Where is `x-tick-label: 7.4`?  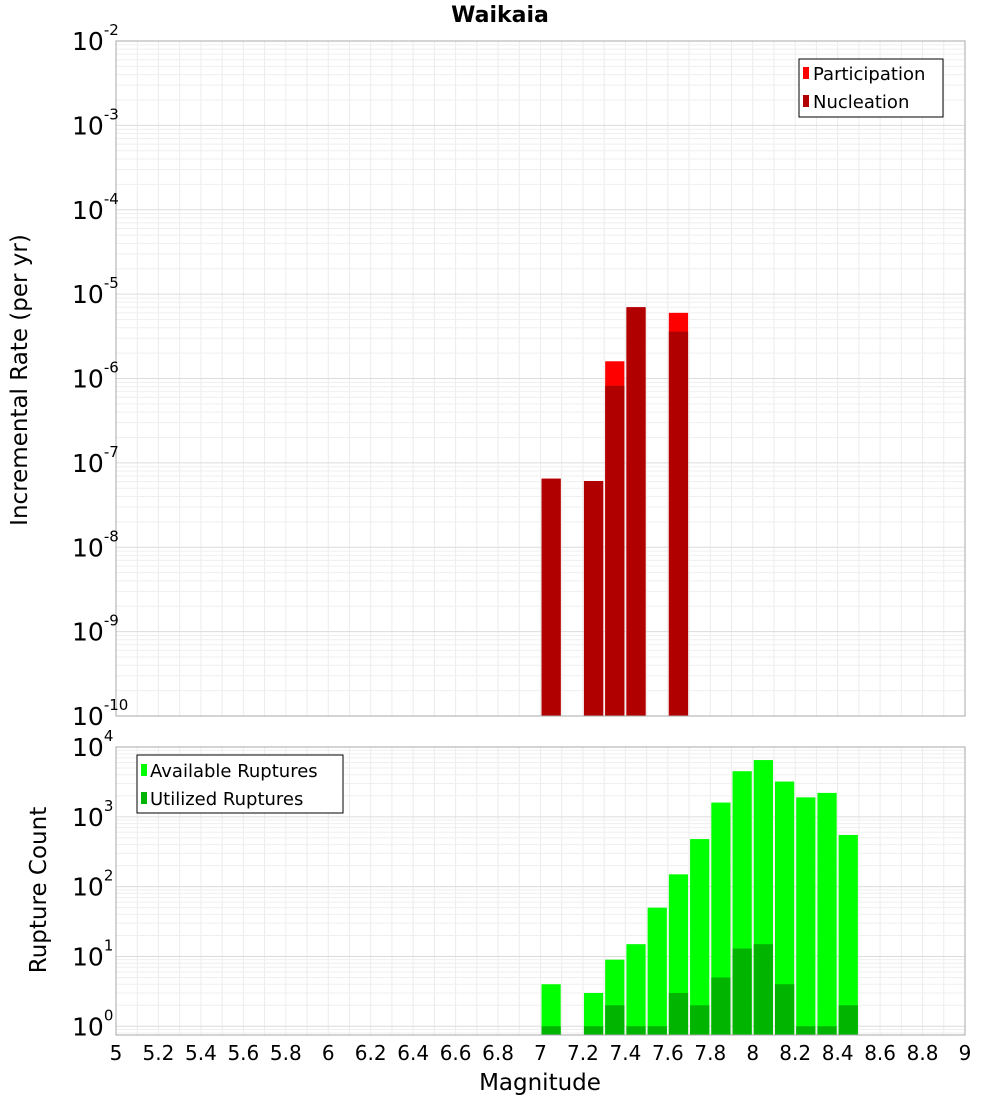 x-tick-label: 7.4 is located at coordinates (625, 1053).